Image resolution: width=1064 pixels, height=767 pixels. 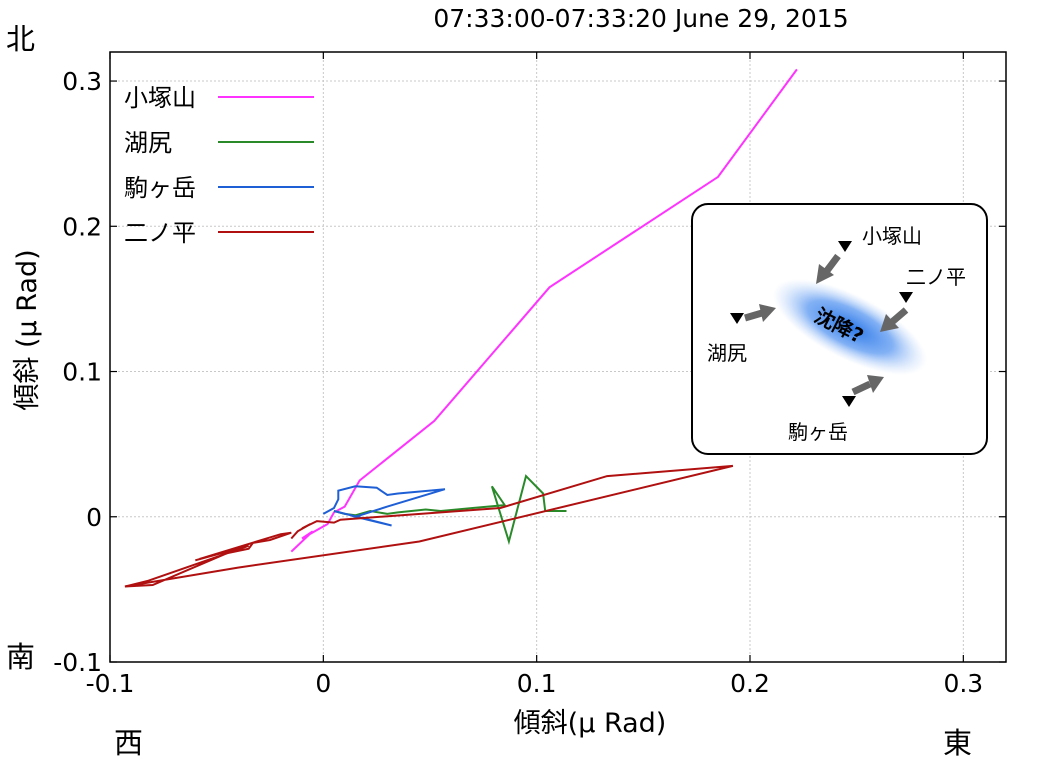 I want to click on legend-label: 駒ヶ岳, so click(x=160, y=188).